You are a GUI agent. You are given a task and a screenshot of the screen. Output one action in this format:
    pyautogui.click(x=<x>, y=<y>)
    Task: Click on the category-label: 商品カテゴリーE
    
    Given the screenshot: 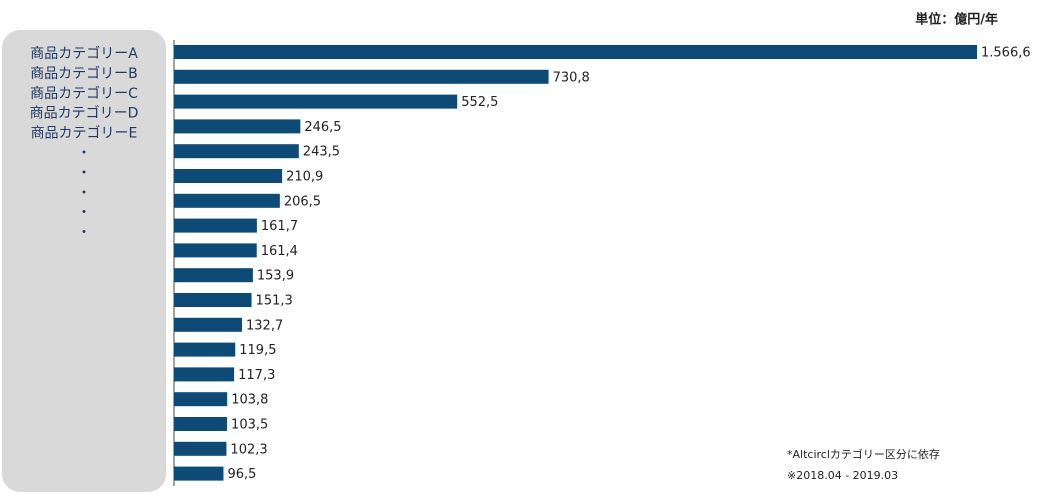 What is the action you would take?
    pyautogui.click(x=84, y=133)
    